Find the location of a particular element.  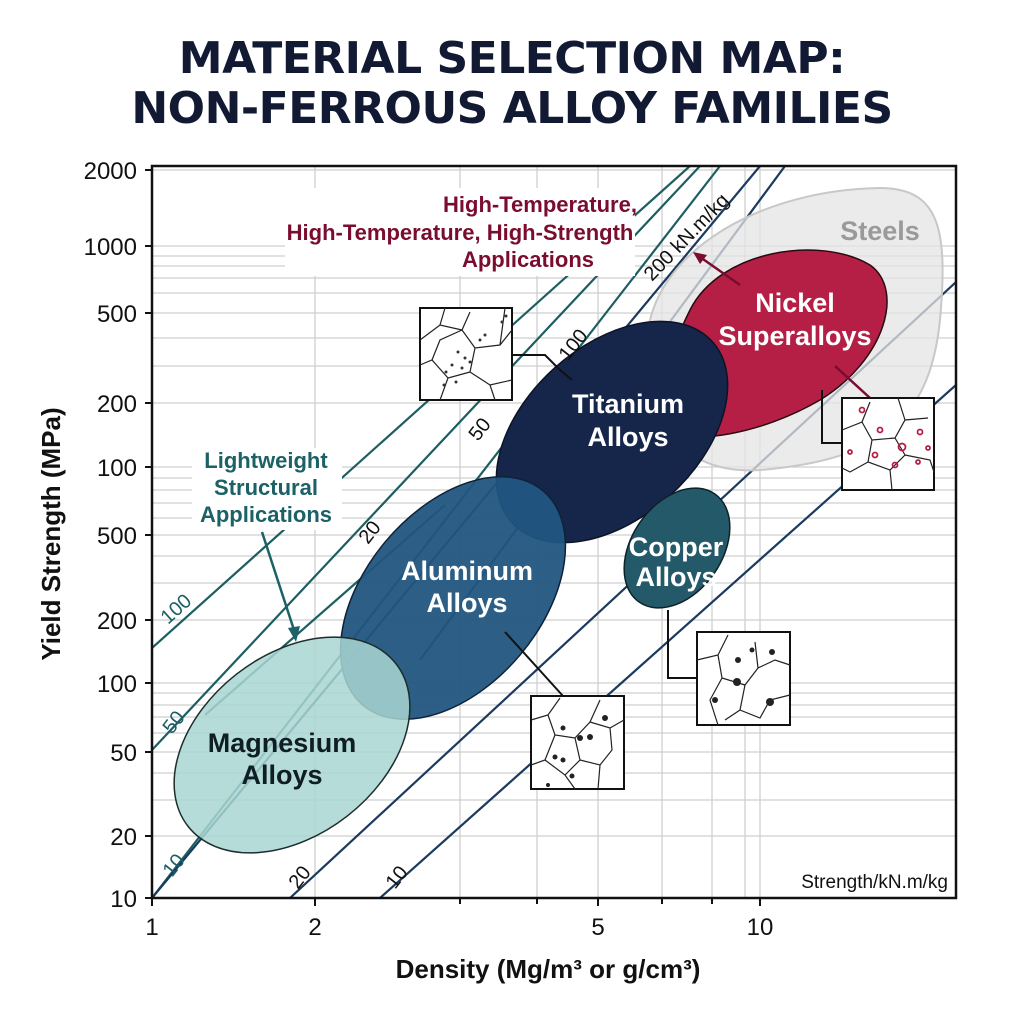

x-axis-title: Density (Mg/m³ or g/cm³) is located at coordinates (548, 969).